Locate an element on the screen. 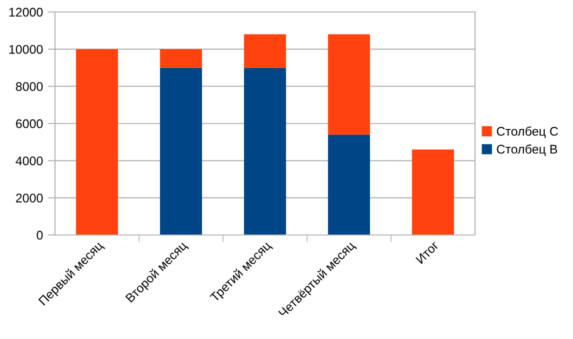  y-tick-label: 8000 is located at coordinates (29, 86).